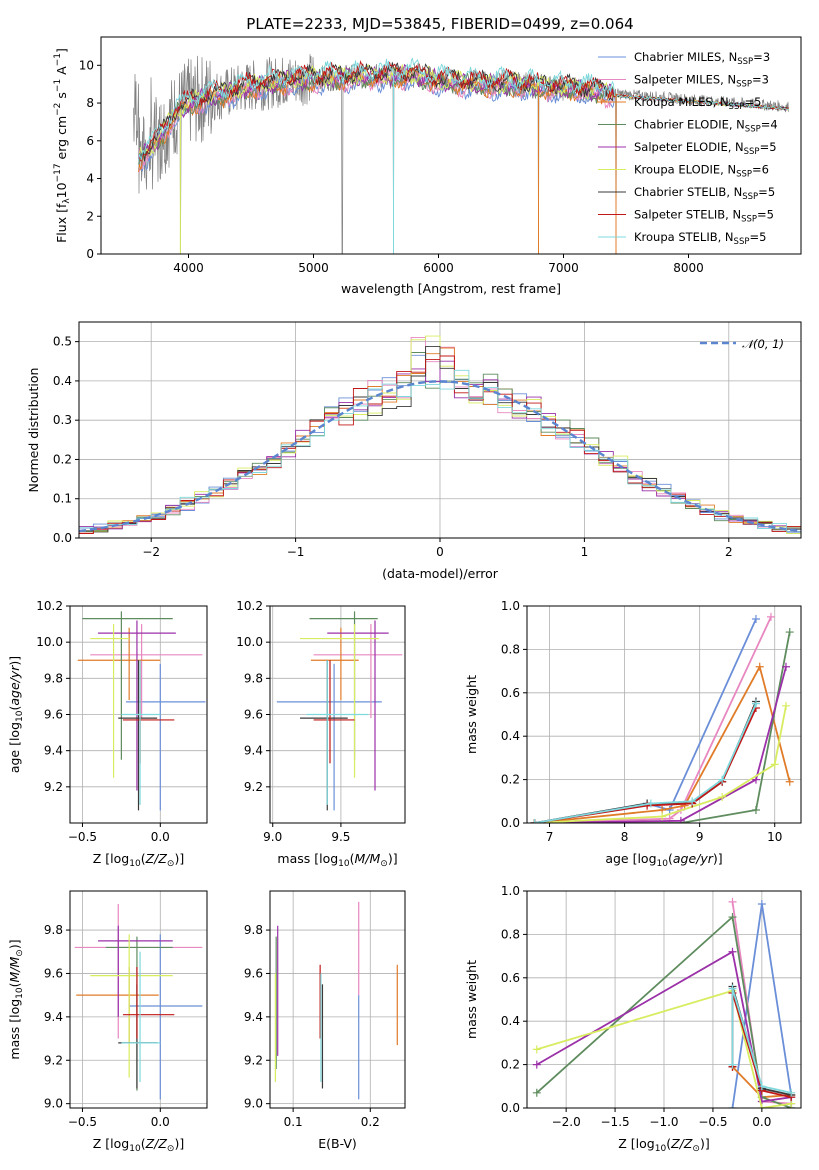 This screenshot has width=819, height=1170. I want to click on x-label-part: (, so click(670, 858).